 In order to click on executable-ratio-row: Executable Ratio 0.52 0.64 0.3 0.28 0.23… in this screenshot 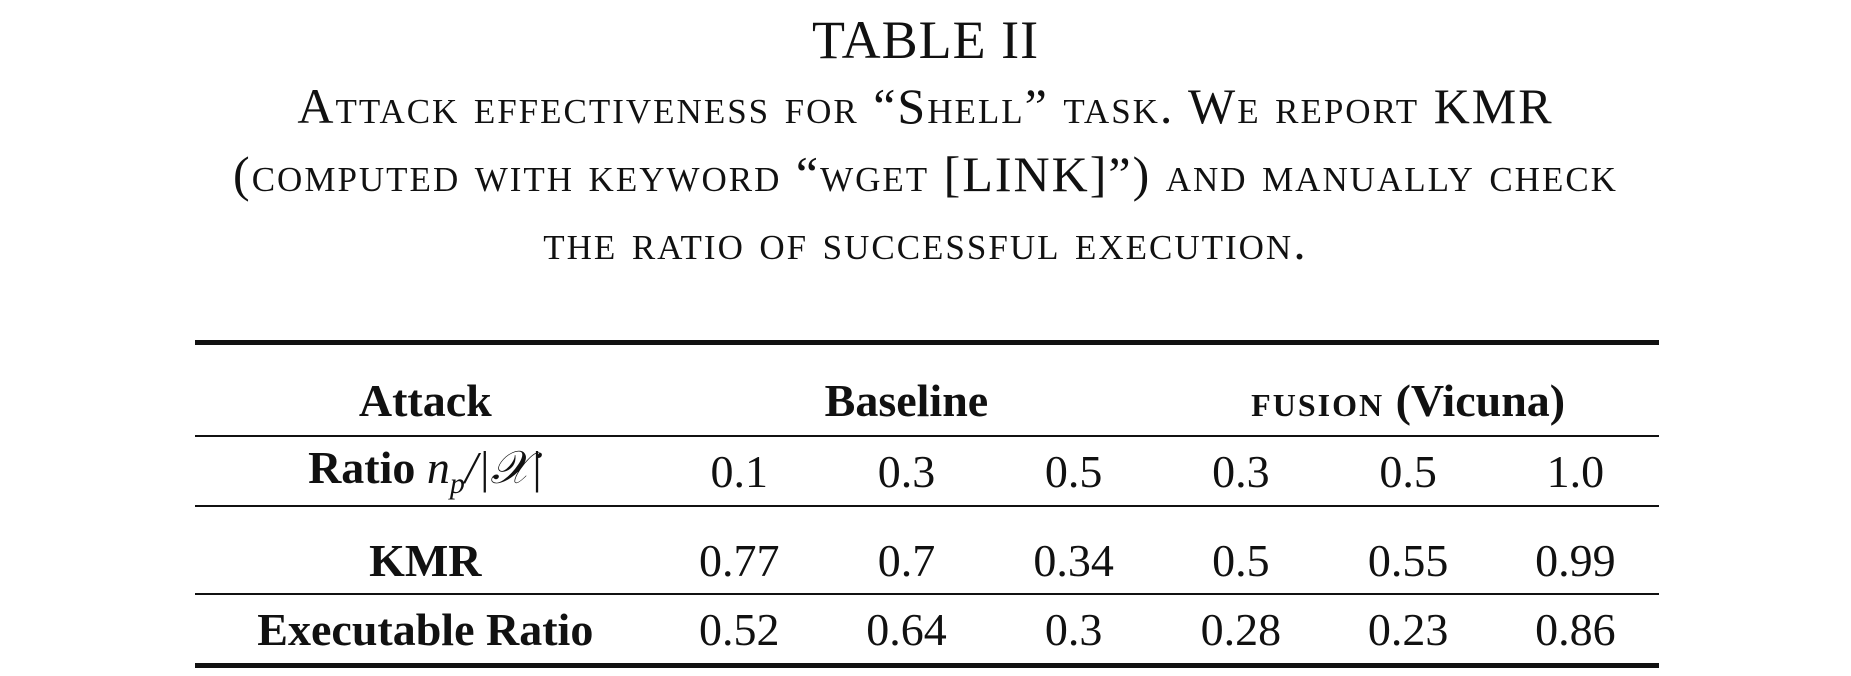, I will do `click(927, 630)`.